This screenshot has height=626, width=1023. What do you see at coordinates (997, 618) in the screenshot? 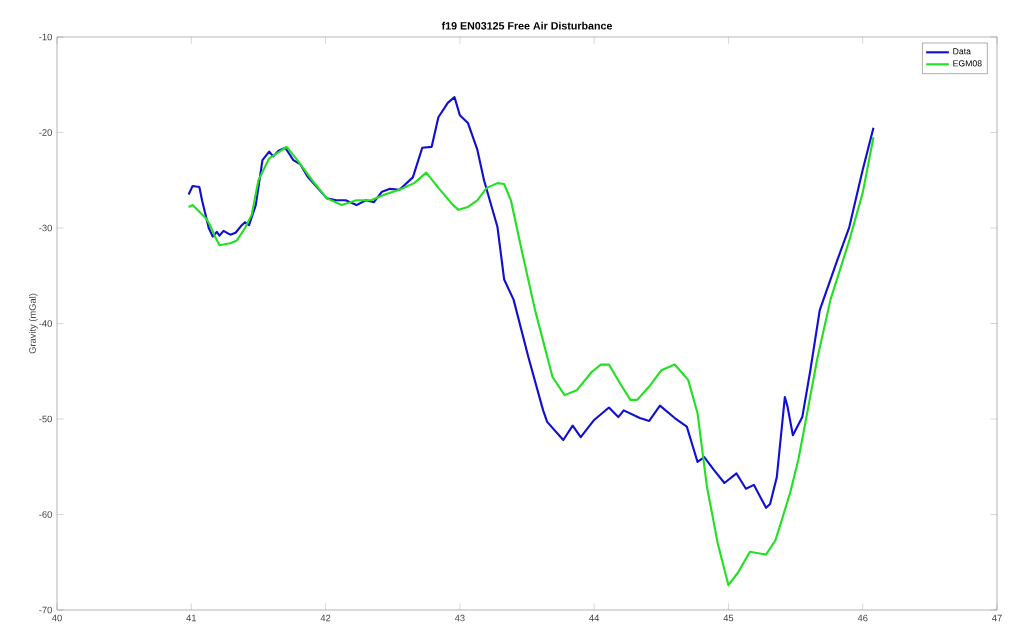
I see `x-tick-label: 47` at bounding box center [997, 618].